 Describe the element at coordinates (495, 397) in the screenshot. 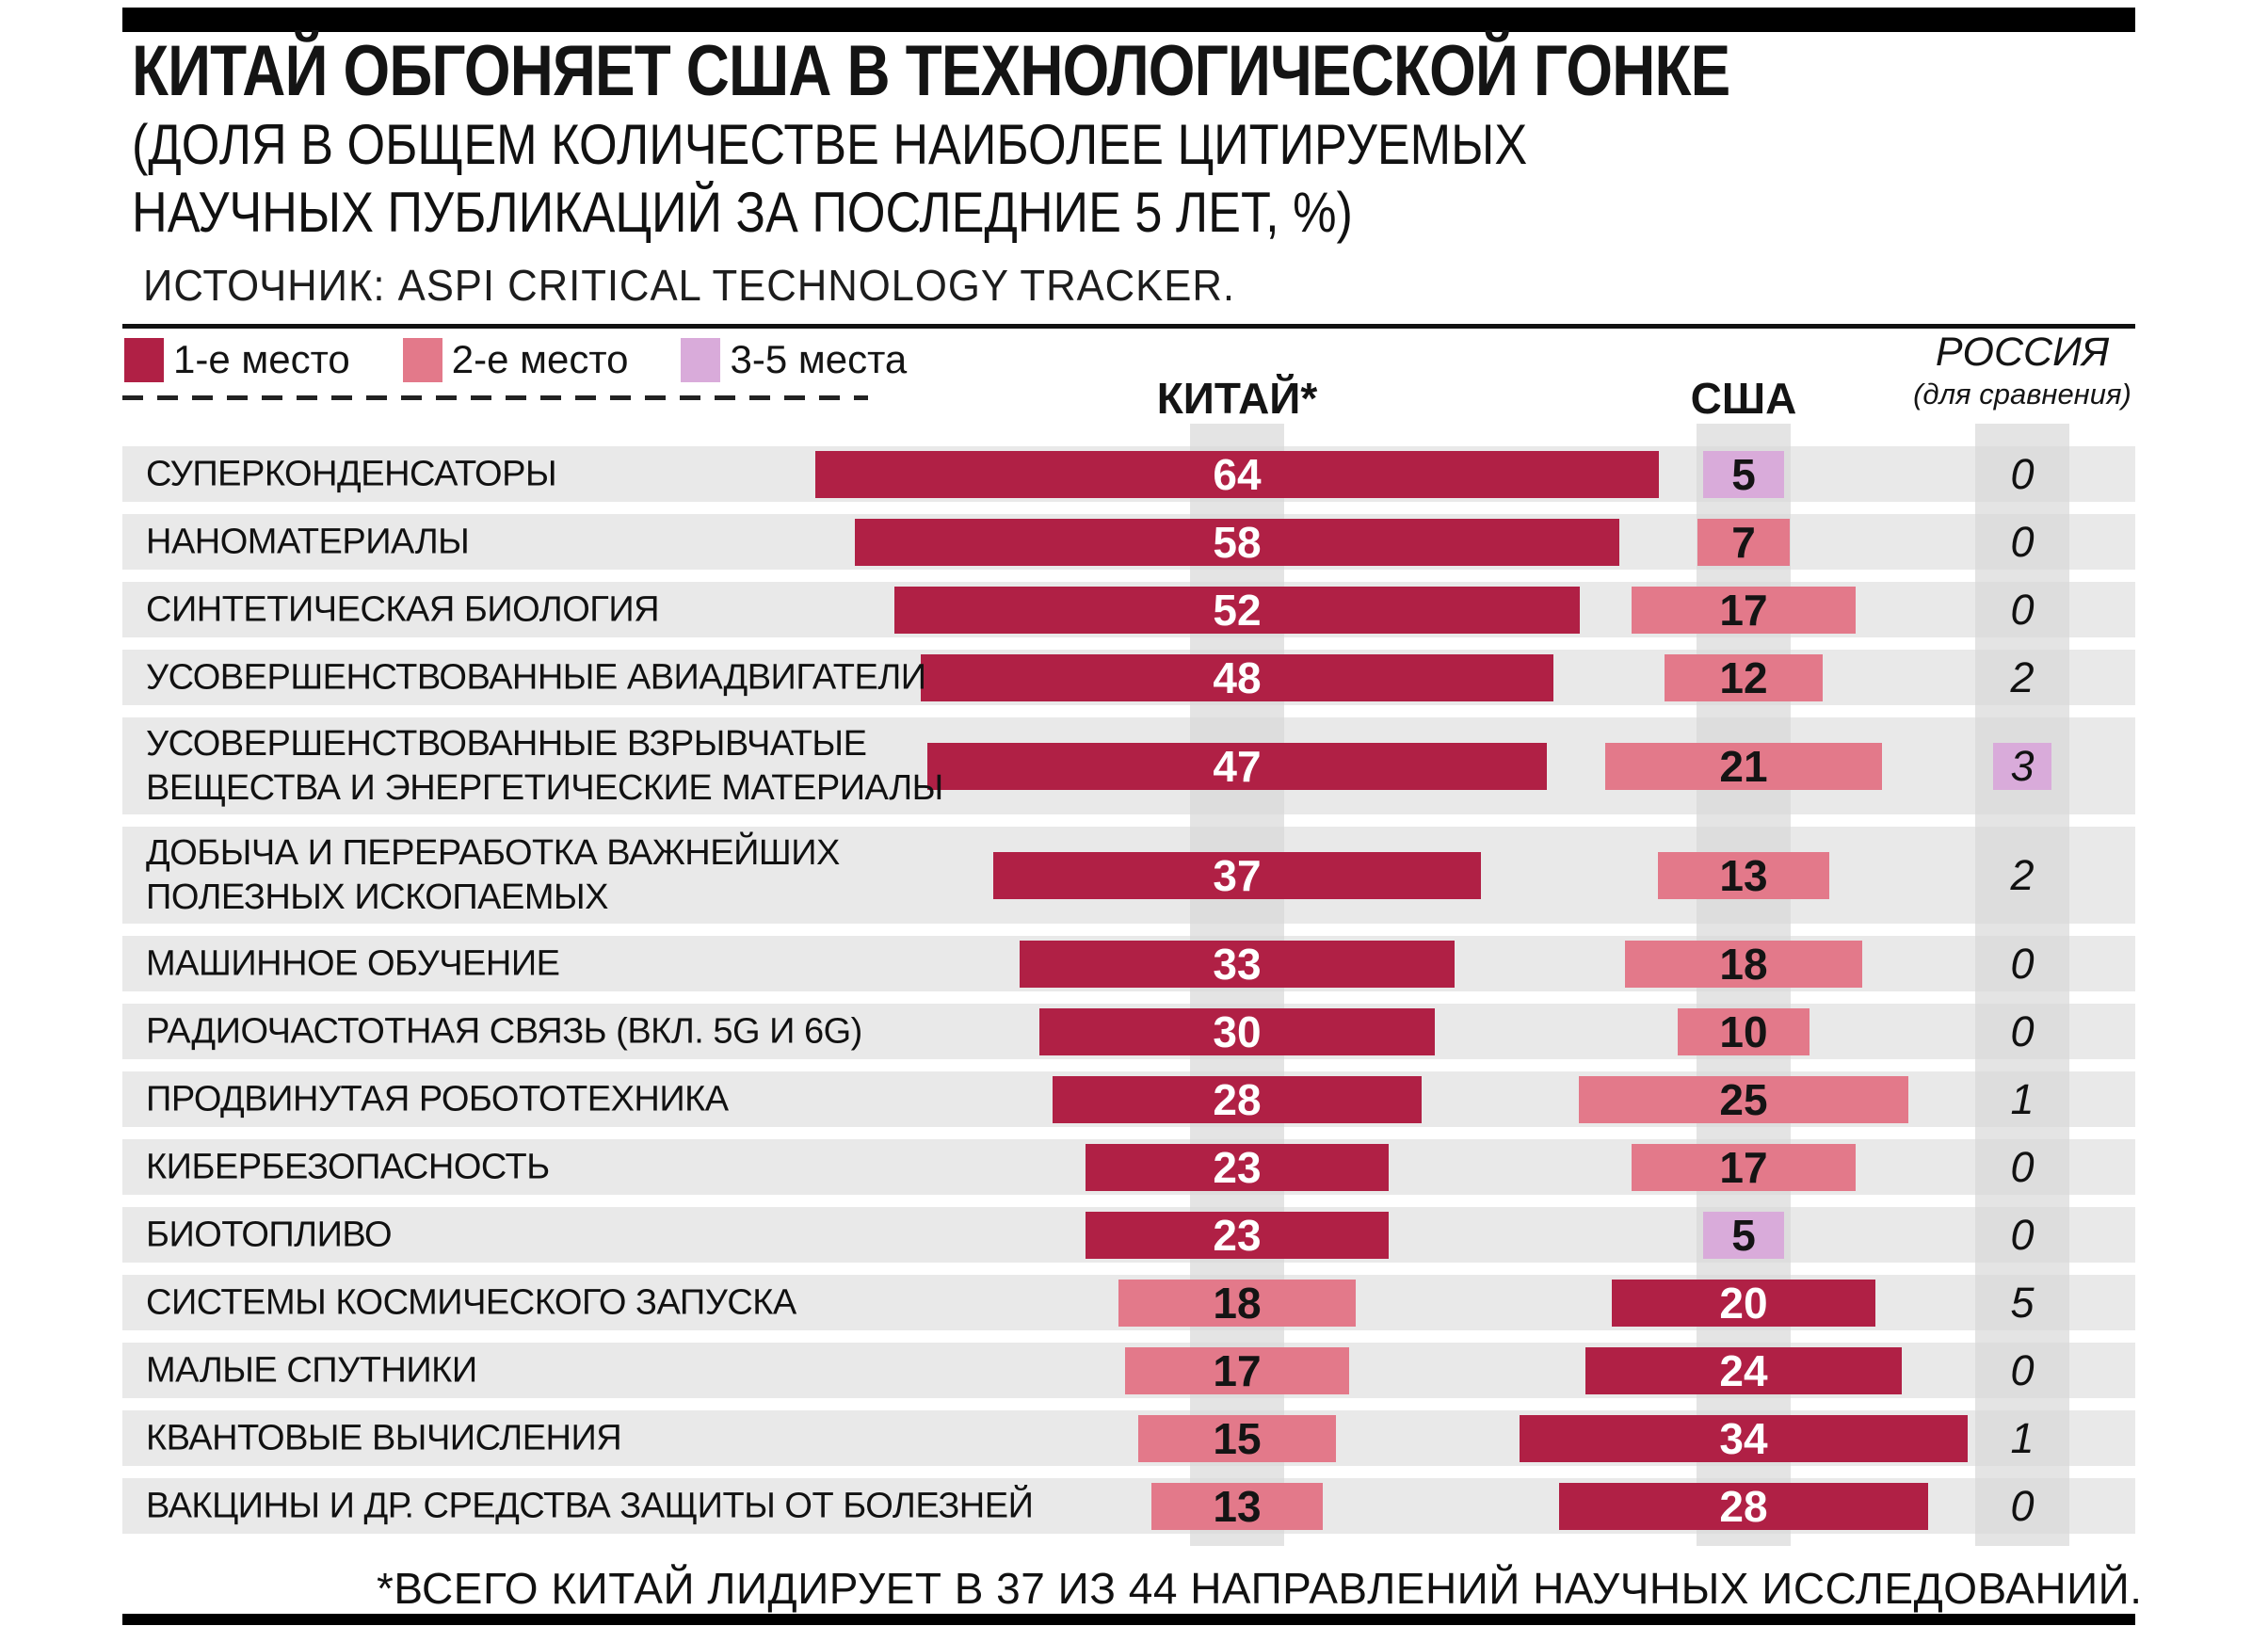

I see `legend-dashed-underline` at that location.